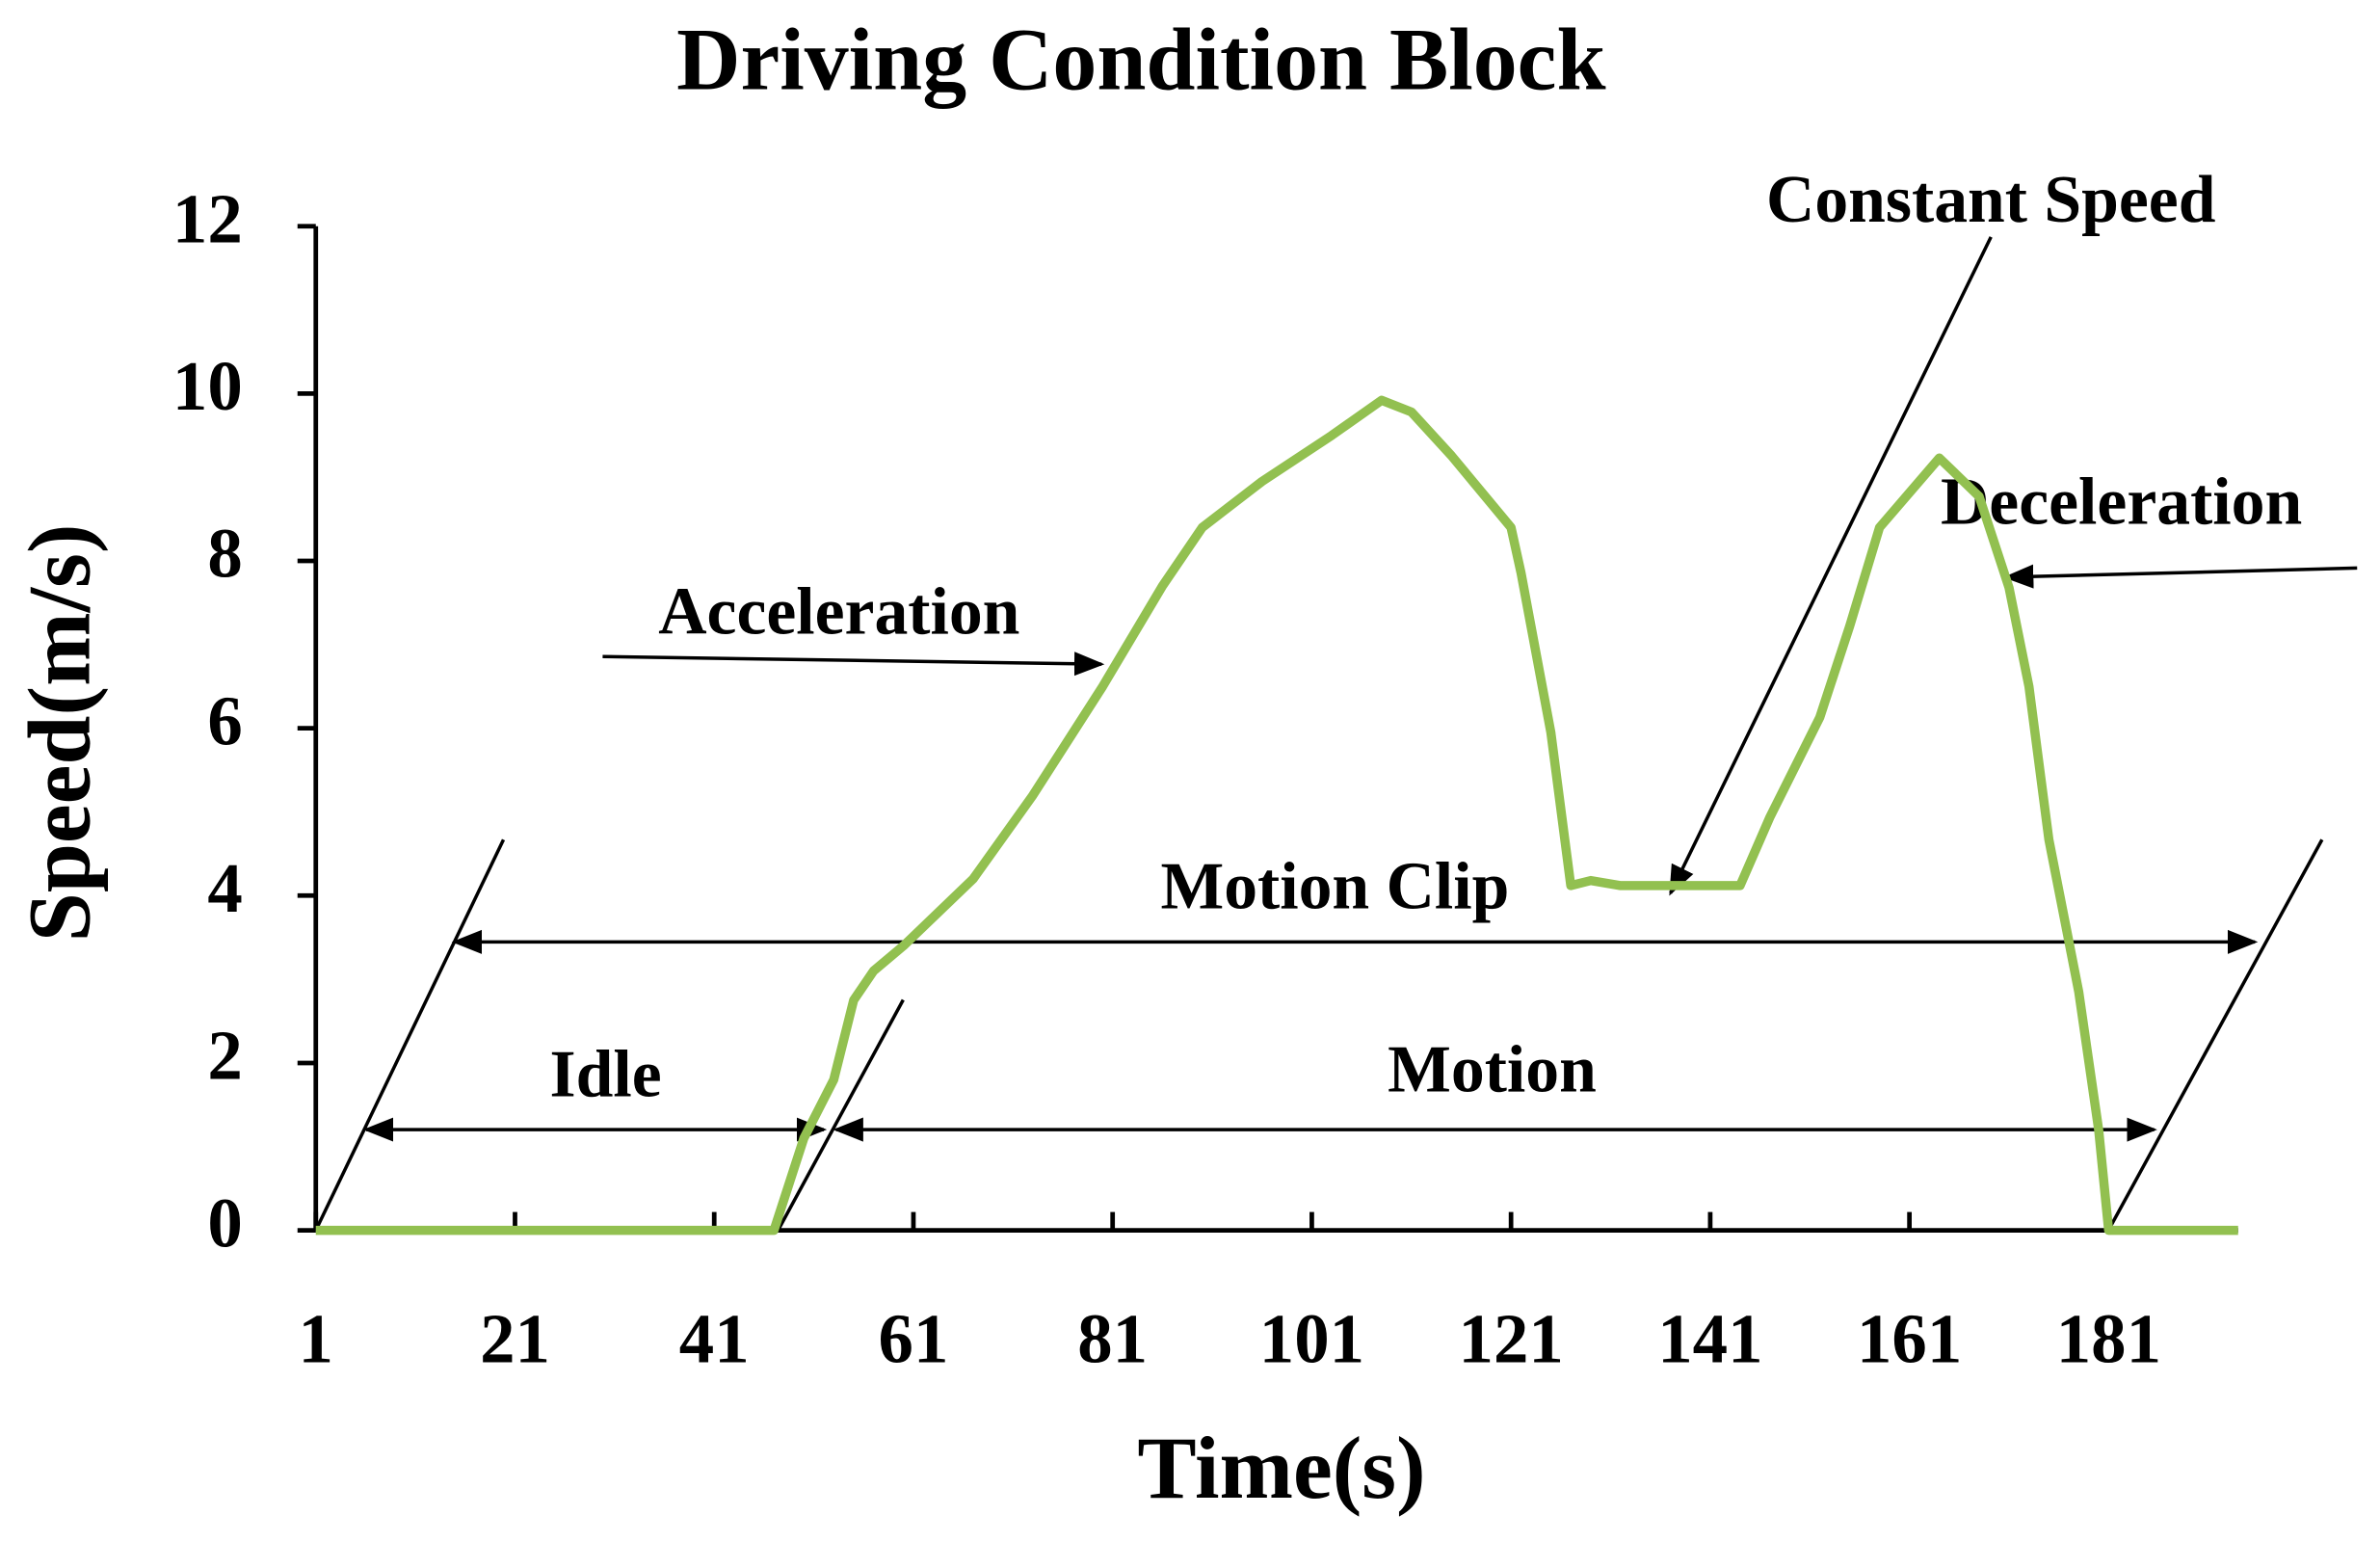  Describe the element at coordinates (1991, 200) in the screenshot. I see `annotation: Constant Speed` at that location.